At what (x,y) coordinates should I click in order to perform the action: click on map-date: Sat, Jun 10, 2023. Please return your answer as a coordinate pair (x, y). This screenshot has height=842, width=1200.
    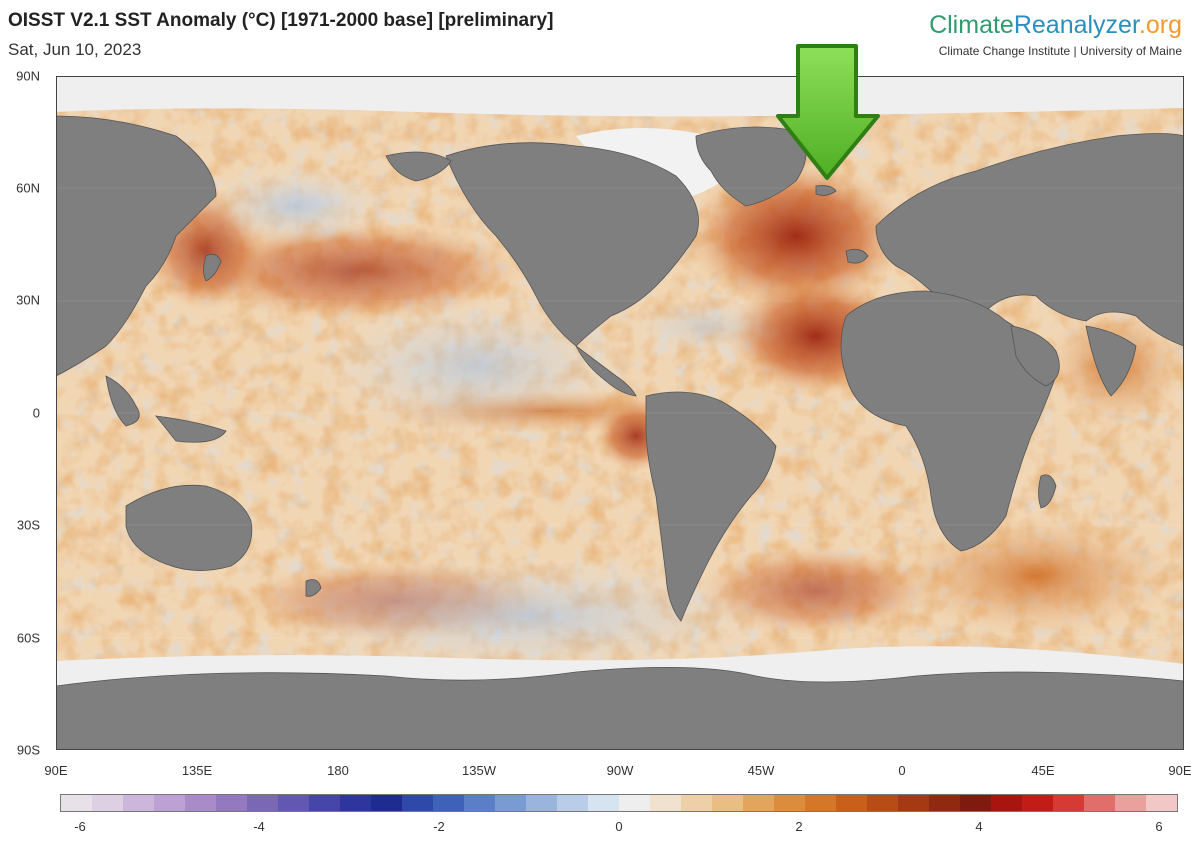
    Looking at the image, I should click on (75, 49).